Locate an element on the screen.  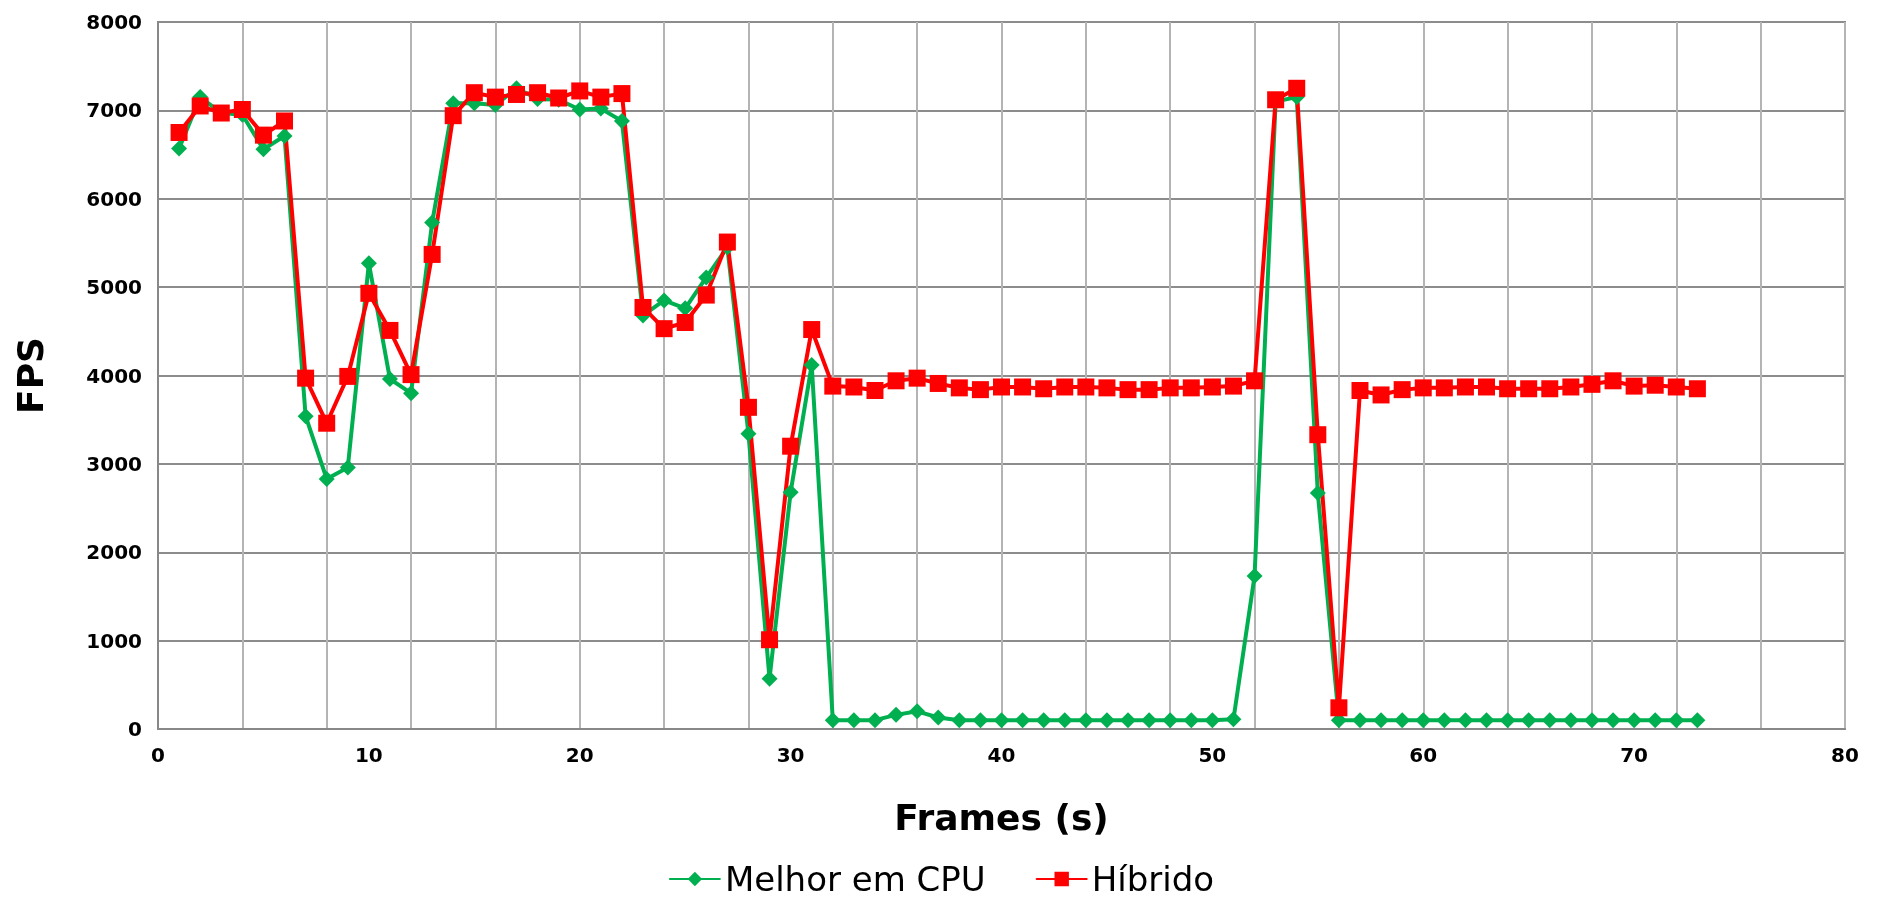
y-tick-label: 5000 is located at coordinates (114, 287).